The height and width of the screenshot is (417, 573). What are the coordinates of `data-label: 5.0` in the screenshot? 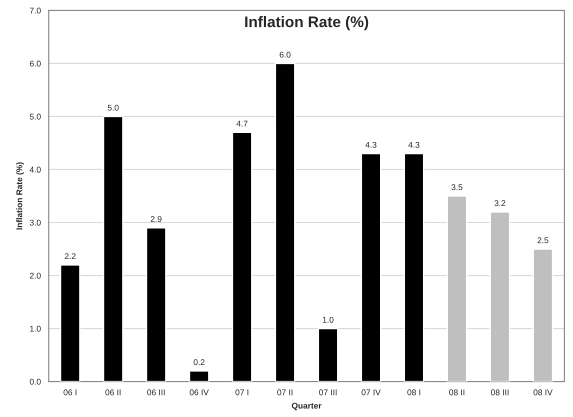 It's located at (113, 107).